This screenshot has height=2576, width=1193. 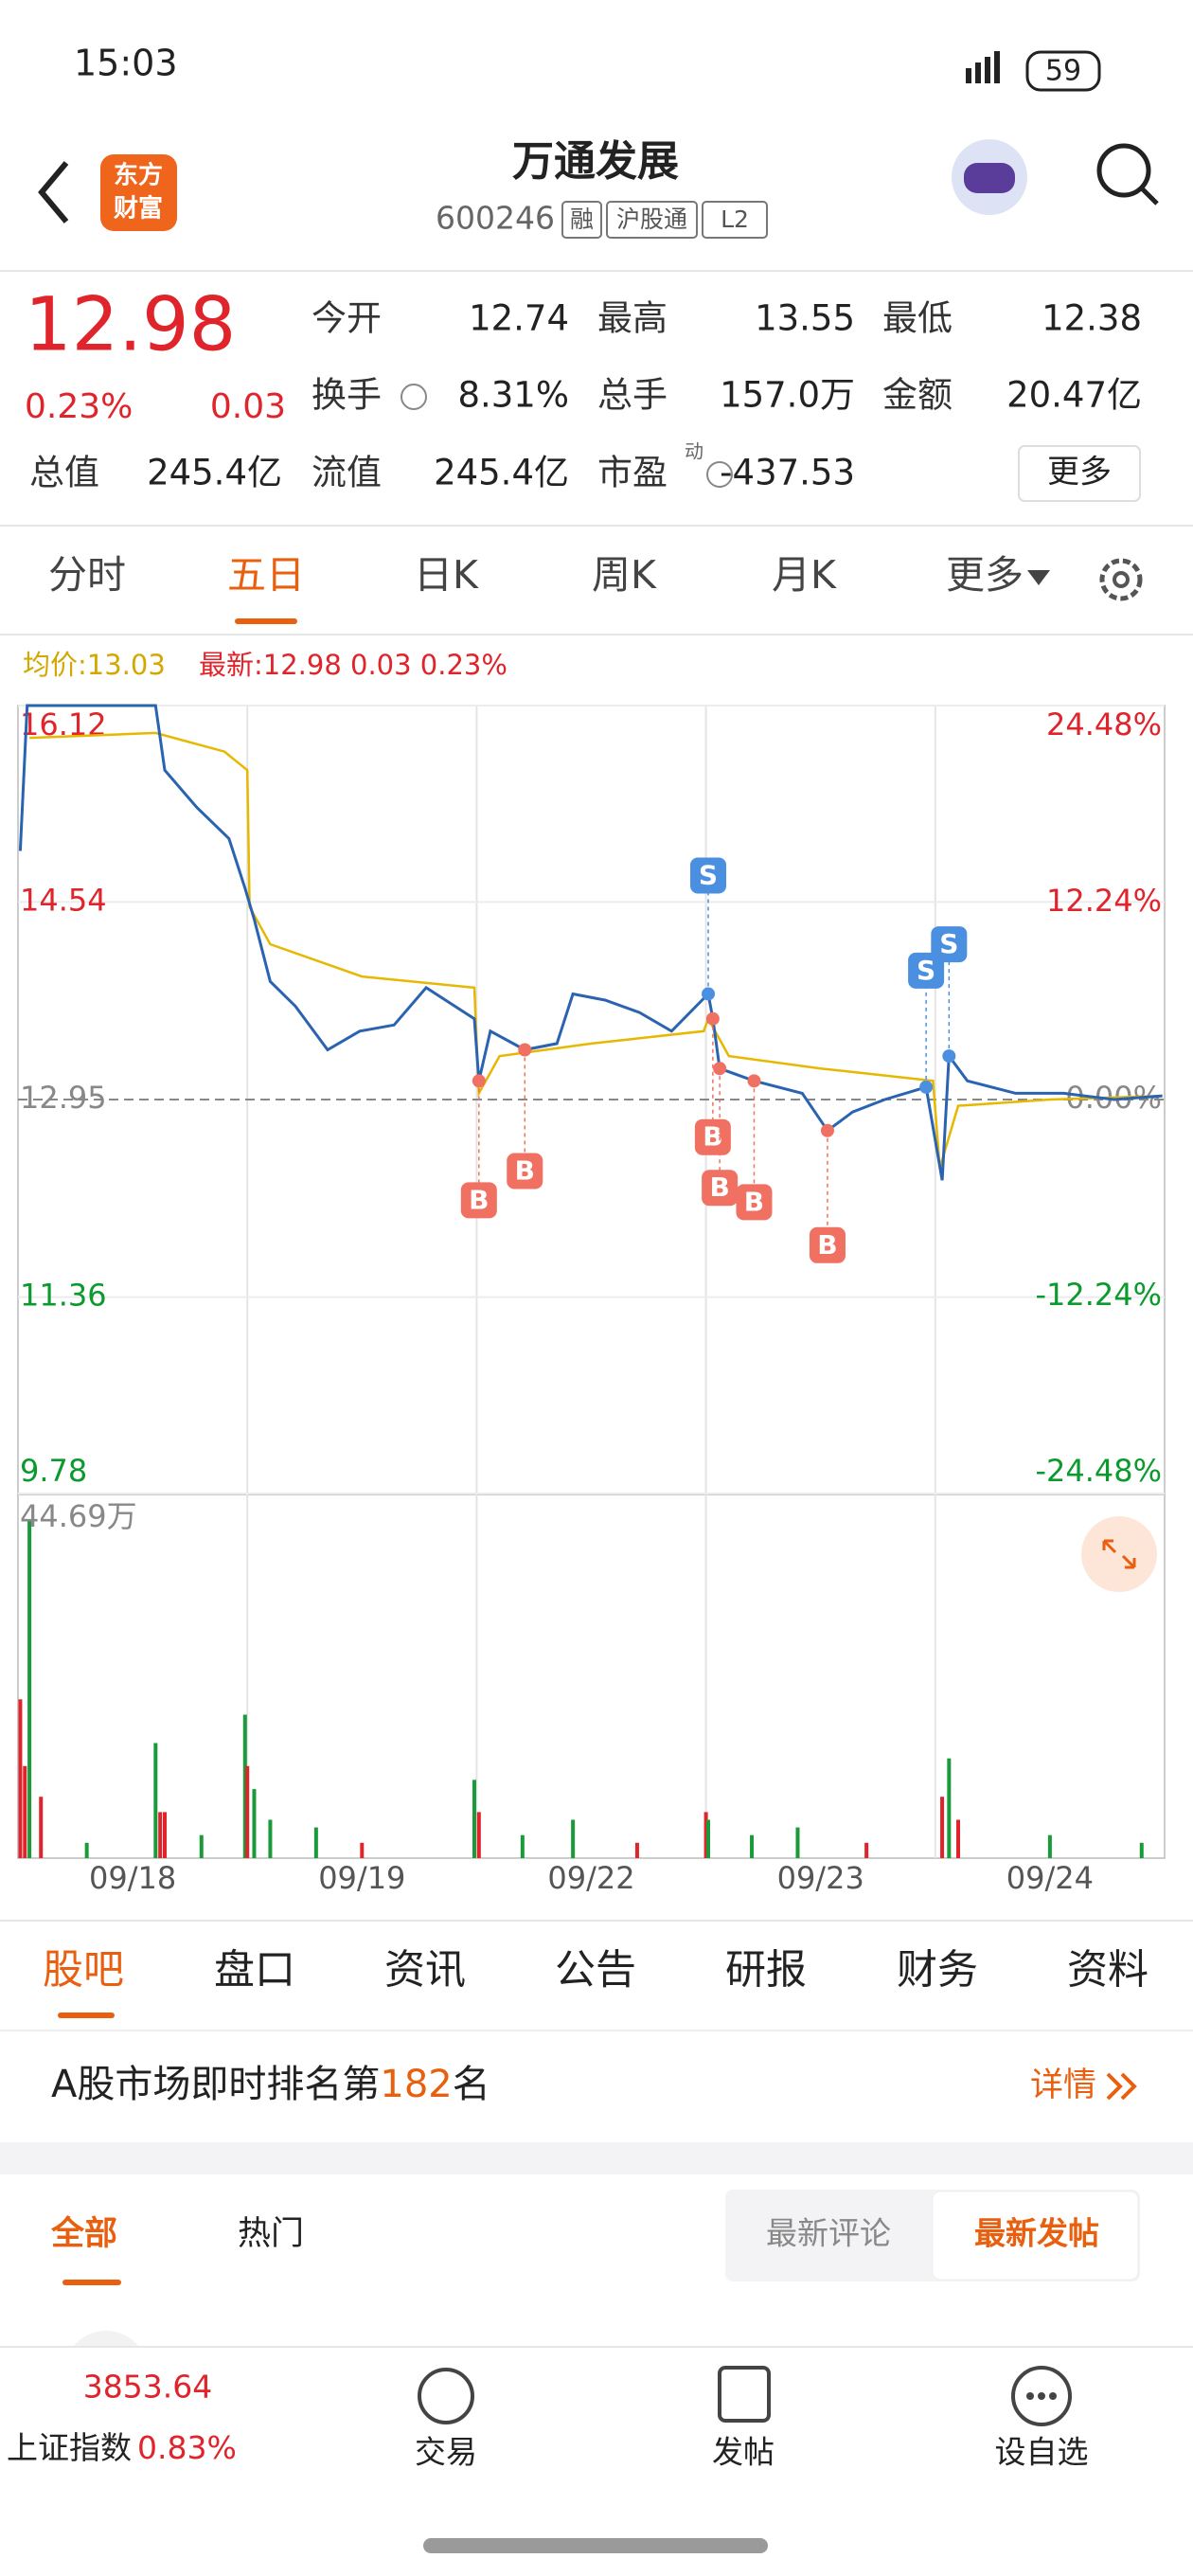 I want to click on nav-item: 交易, so click(x=446, y=2452).